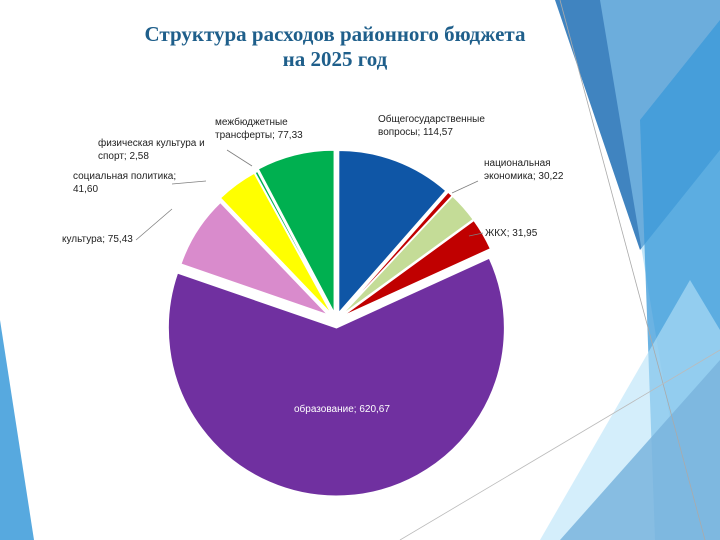 The image size is (720, 540). What do you see at coordinates (335, 59) in the screenshot?
I see `chart-title-line-2: на 2025 год` at bounding box center [335, 59].